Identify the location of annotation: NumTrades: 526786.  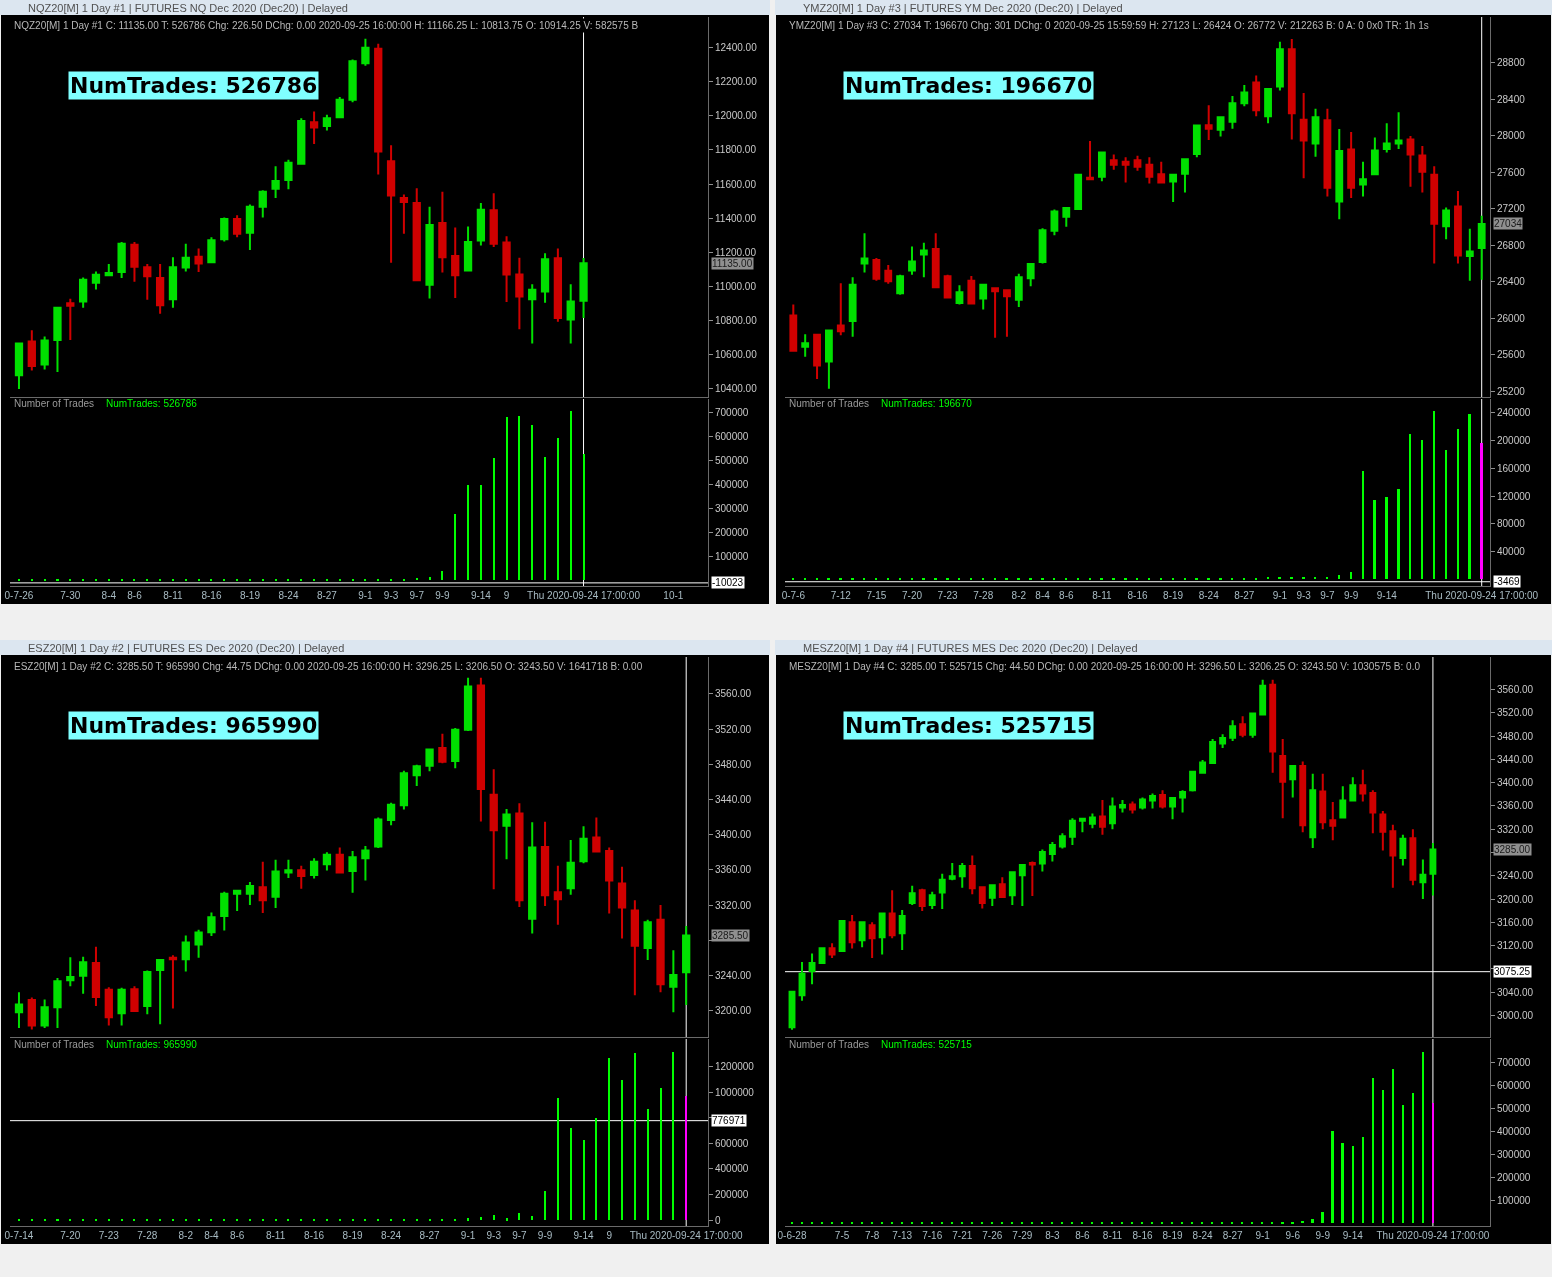
(194, 85).